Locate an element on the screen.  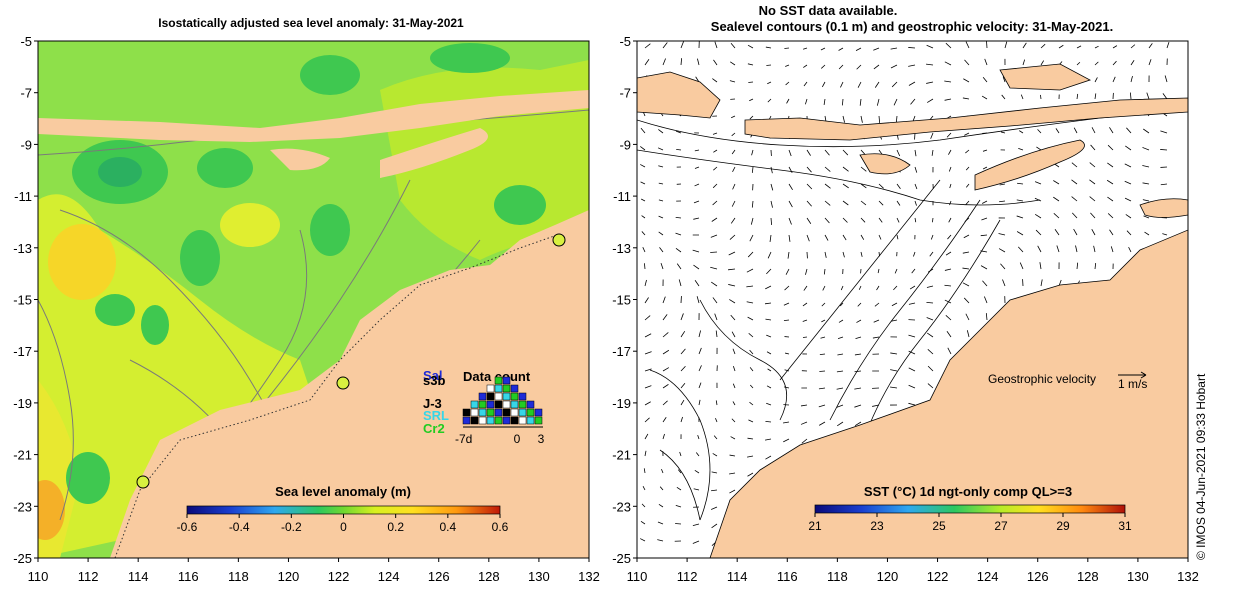
right-y-tick-label: -21 is located at coordinates (621, 455).